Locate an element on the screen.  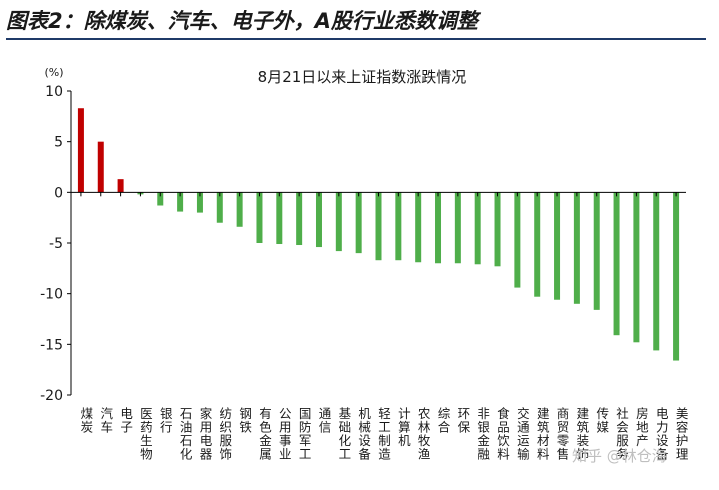
bar-石油石化 is located at coordinates (180, 202).